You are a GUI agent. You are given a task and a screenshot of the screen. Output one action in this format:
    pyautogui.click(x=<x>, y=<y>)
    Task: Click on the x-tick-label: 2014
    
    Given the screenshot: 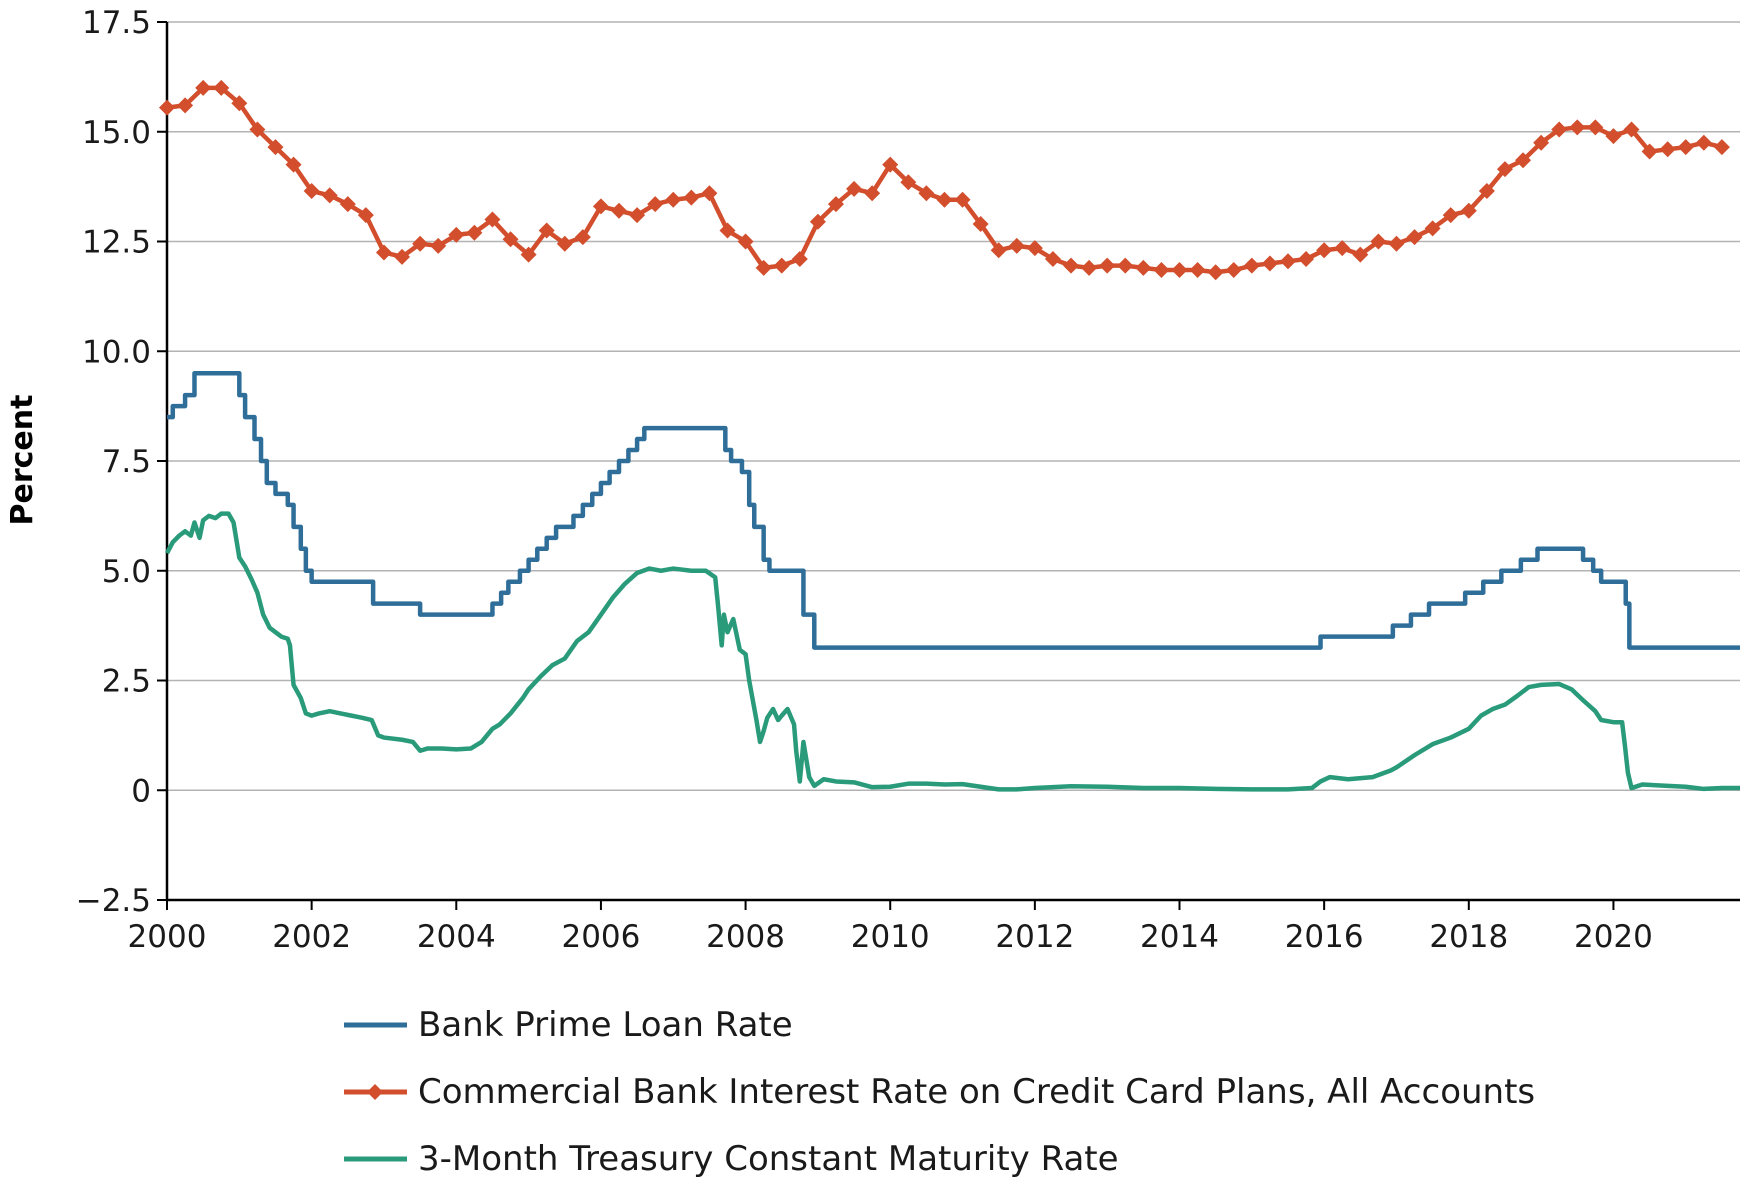 What is the action you would take?
    pyautogui.click(x=1179, y=937)
    